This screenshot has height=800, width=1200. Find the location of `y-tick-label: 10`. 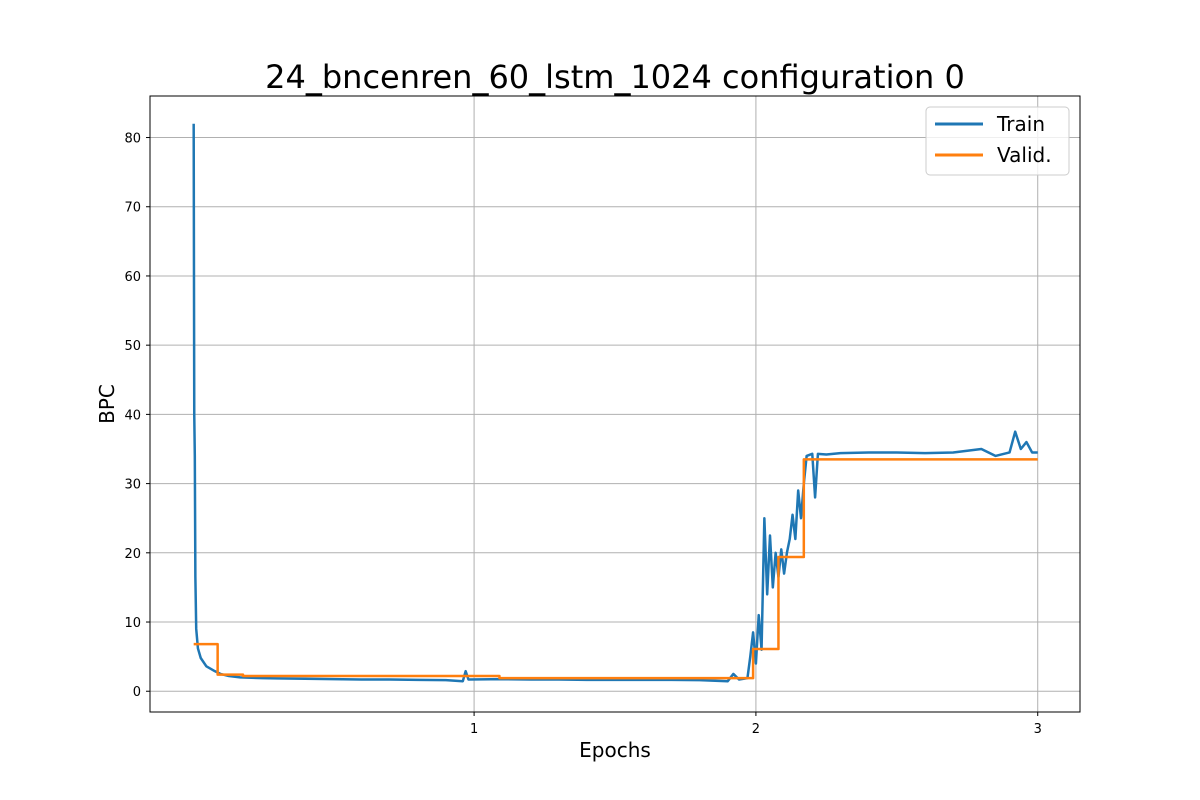

y-tick-label: 10 is located at coordinates (132, 623).